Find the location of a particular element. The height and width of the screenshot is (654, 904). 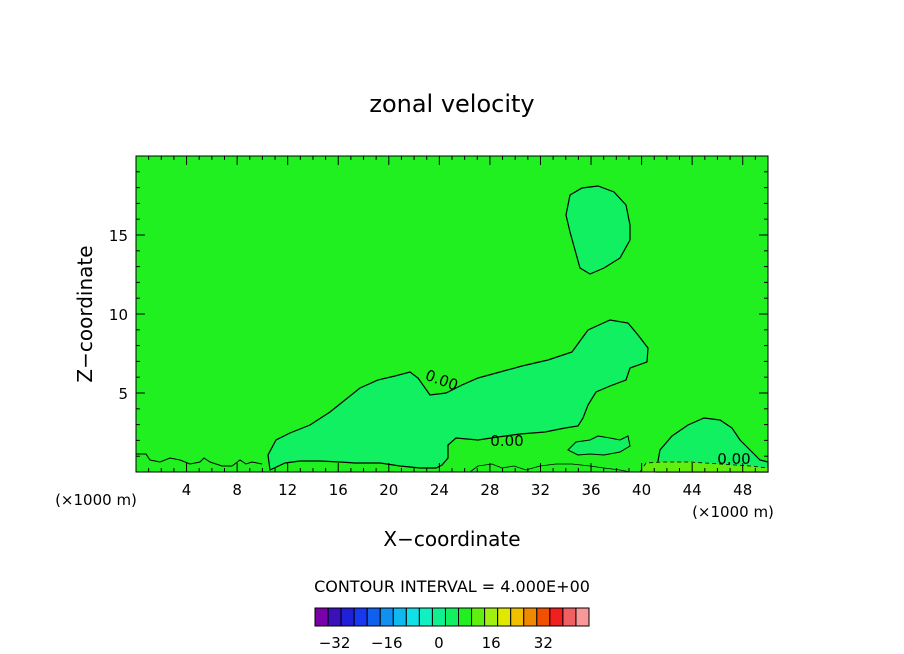

x-tick-label: 28 is located at coordinates (489, 490).